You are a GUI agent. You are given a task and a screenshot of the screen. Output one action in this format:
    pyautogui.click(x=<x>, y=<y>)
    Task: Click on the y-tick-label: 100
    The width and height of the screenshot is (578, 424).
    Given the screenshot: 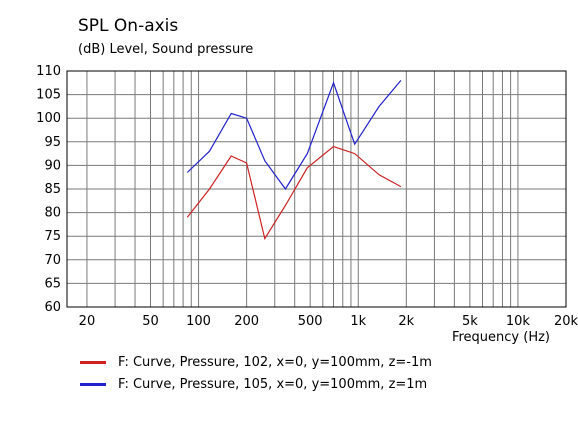 What is the action you would take?
    pyautogui.click(x=48, y=118)
    